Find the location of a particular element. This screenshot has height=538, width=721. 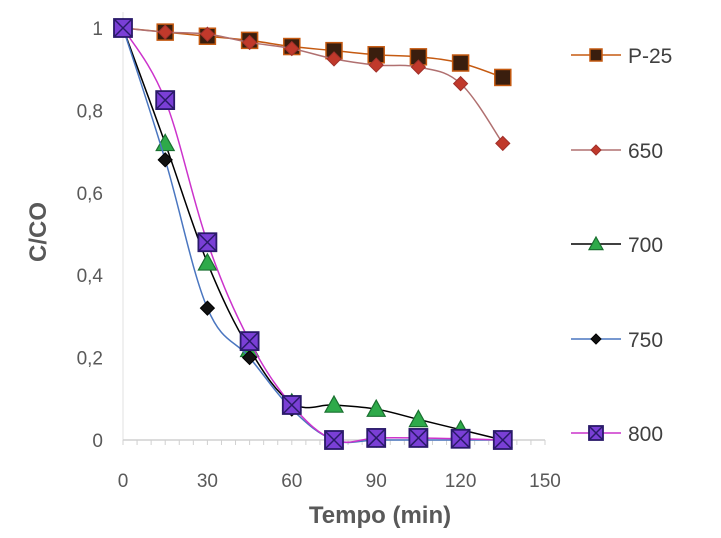

legend-label: 750 is located at coordinates (645, 340).